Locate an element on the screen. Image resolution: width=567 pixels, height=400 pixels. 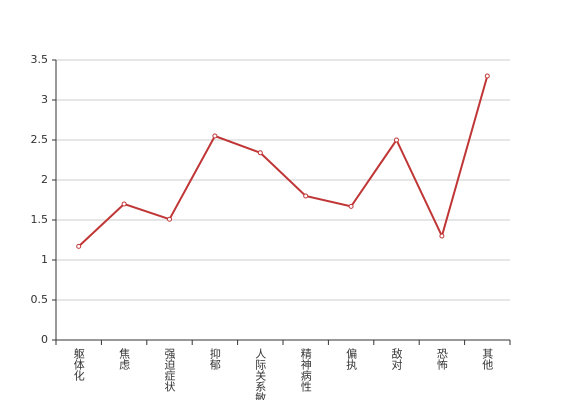
y-tick-label: 3 is located at coordinates (44, 99).